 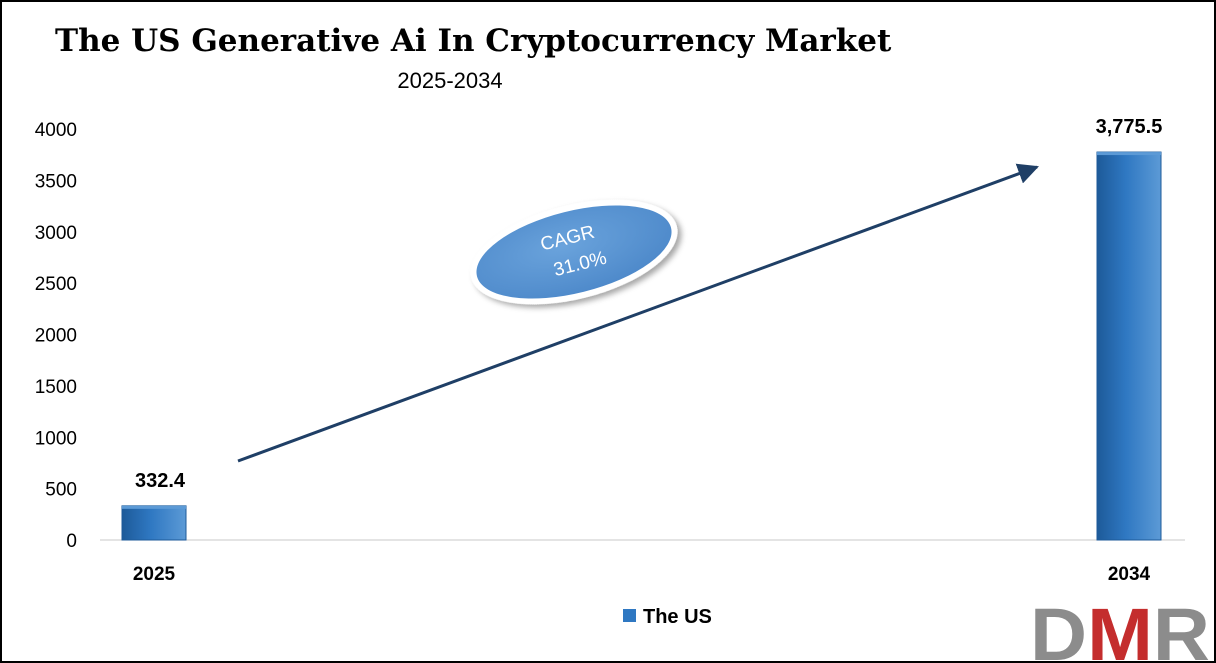 I want to click on y-tick-label: 0, so click(x=71, y=541).